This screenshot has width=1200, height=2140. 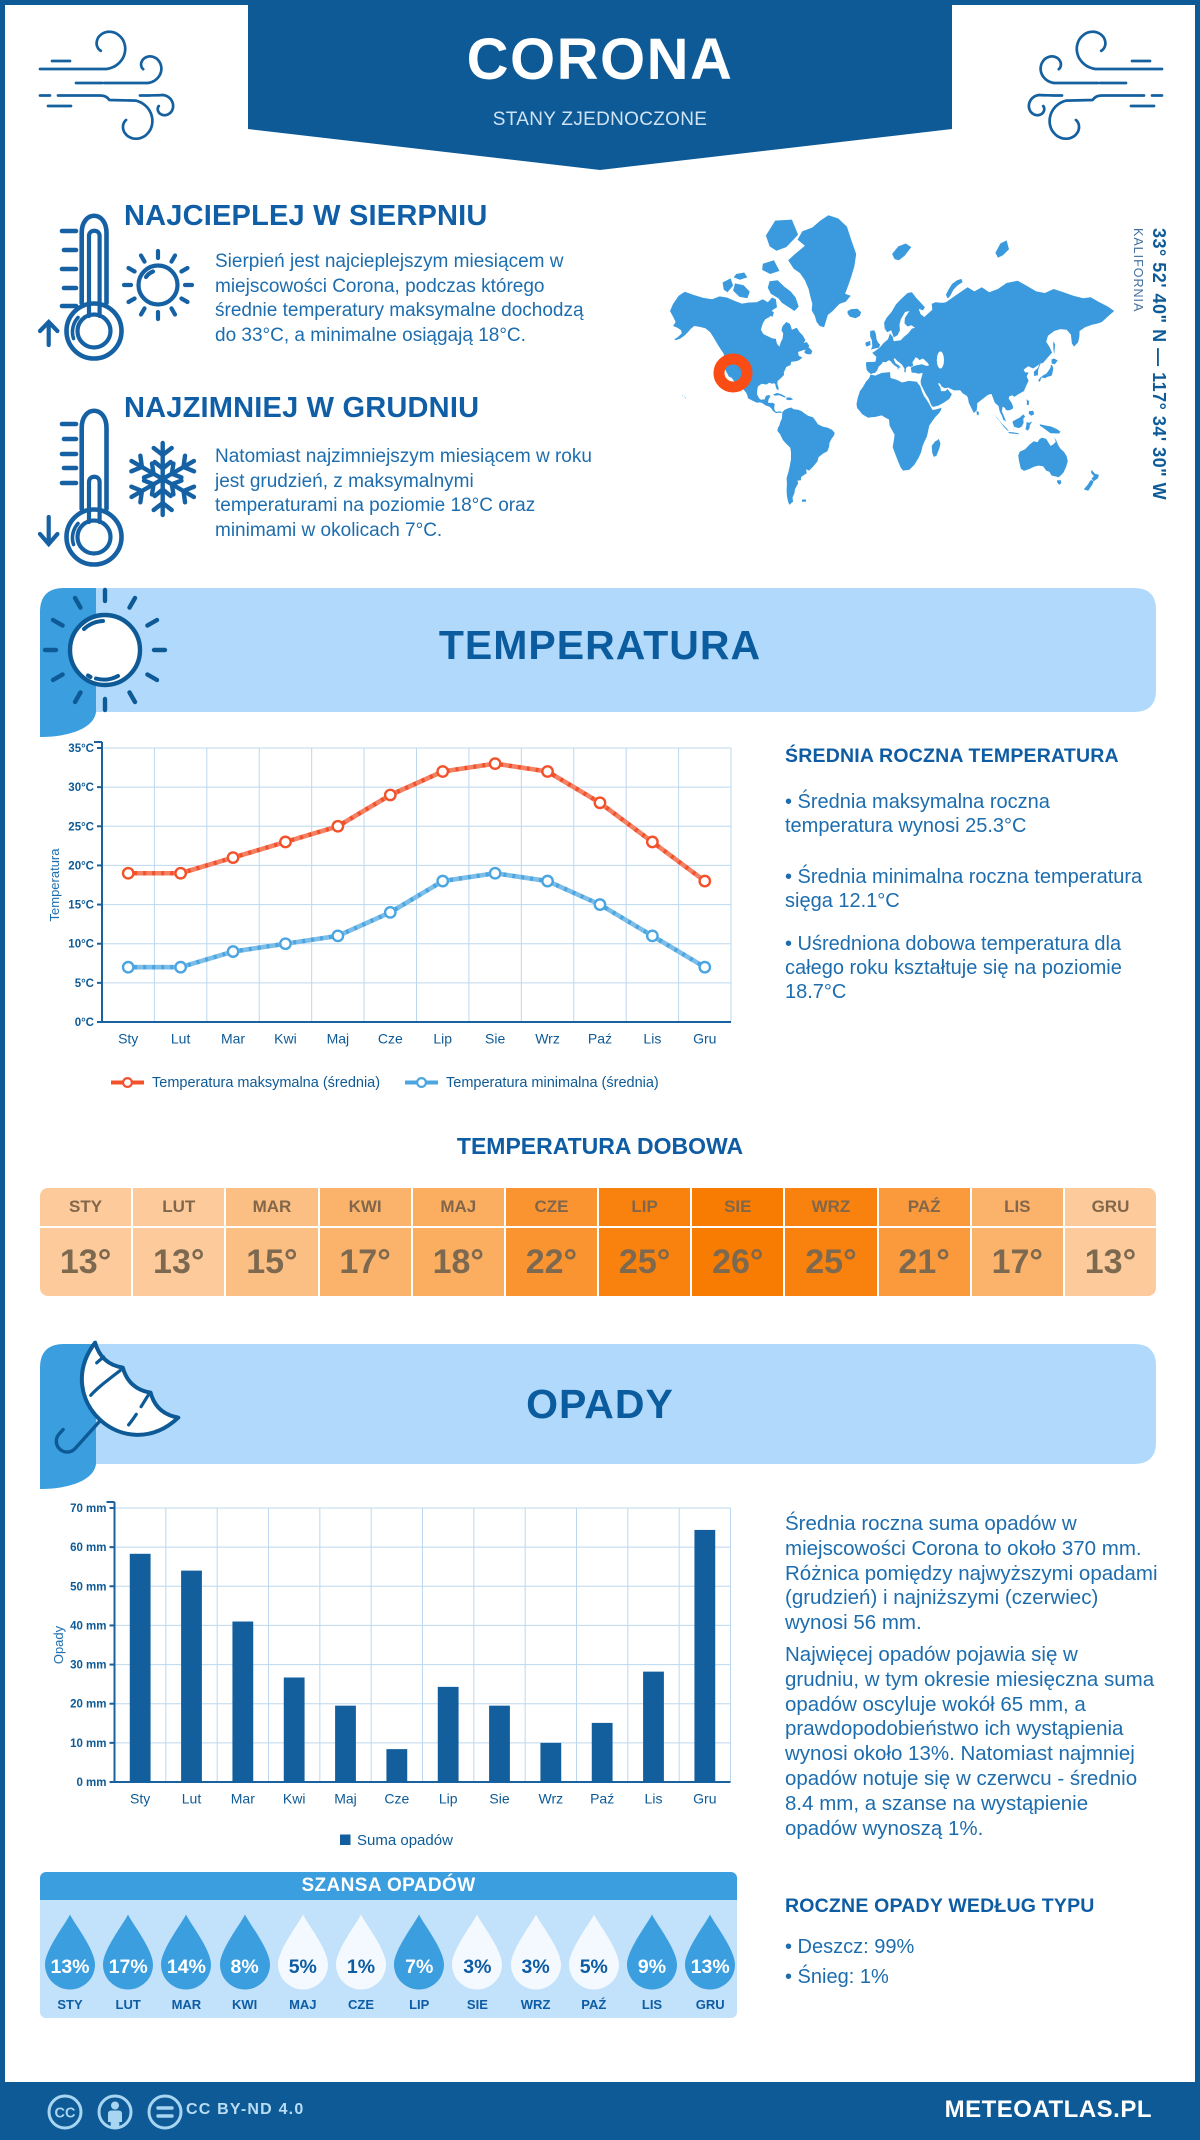 What do you see at coordinates (345, 1799) in the screenshot?
I see `x-tick-label: Maj` at bounding box center [345, 1799].